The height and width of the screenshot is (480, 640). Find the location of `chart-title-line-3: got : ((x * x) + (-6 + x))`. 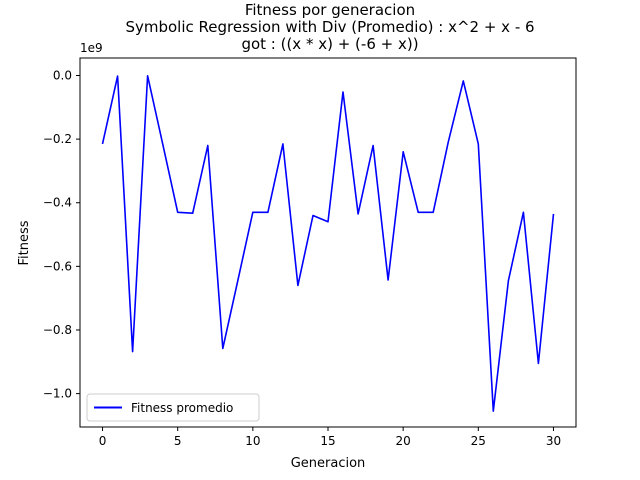

chart-title-line-3: got : ((x * x) + (-6 + x)) is located at coordinates (329, 44).